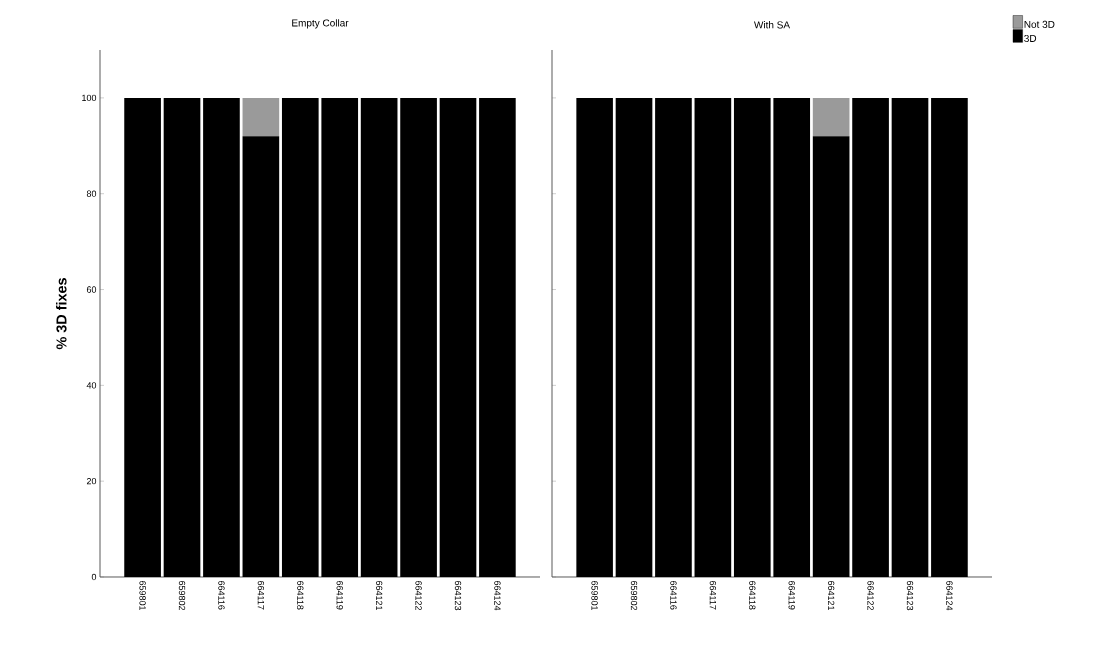 This screenshot has width=1098, height=652. I want to click on y-tick-label: 20, so click(91, 481).